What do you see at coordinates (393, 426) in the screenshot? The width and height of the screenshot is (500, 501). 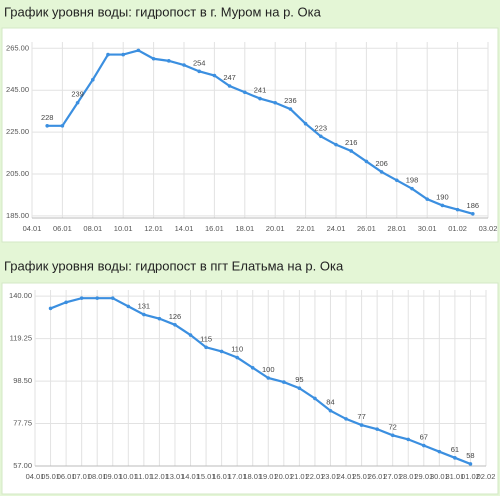 I see `data-label: 72` at bounding box center [393, 426].